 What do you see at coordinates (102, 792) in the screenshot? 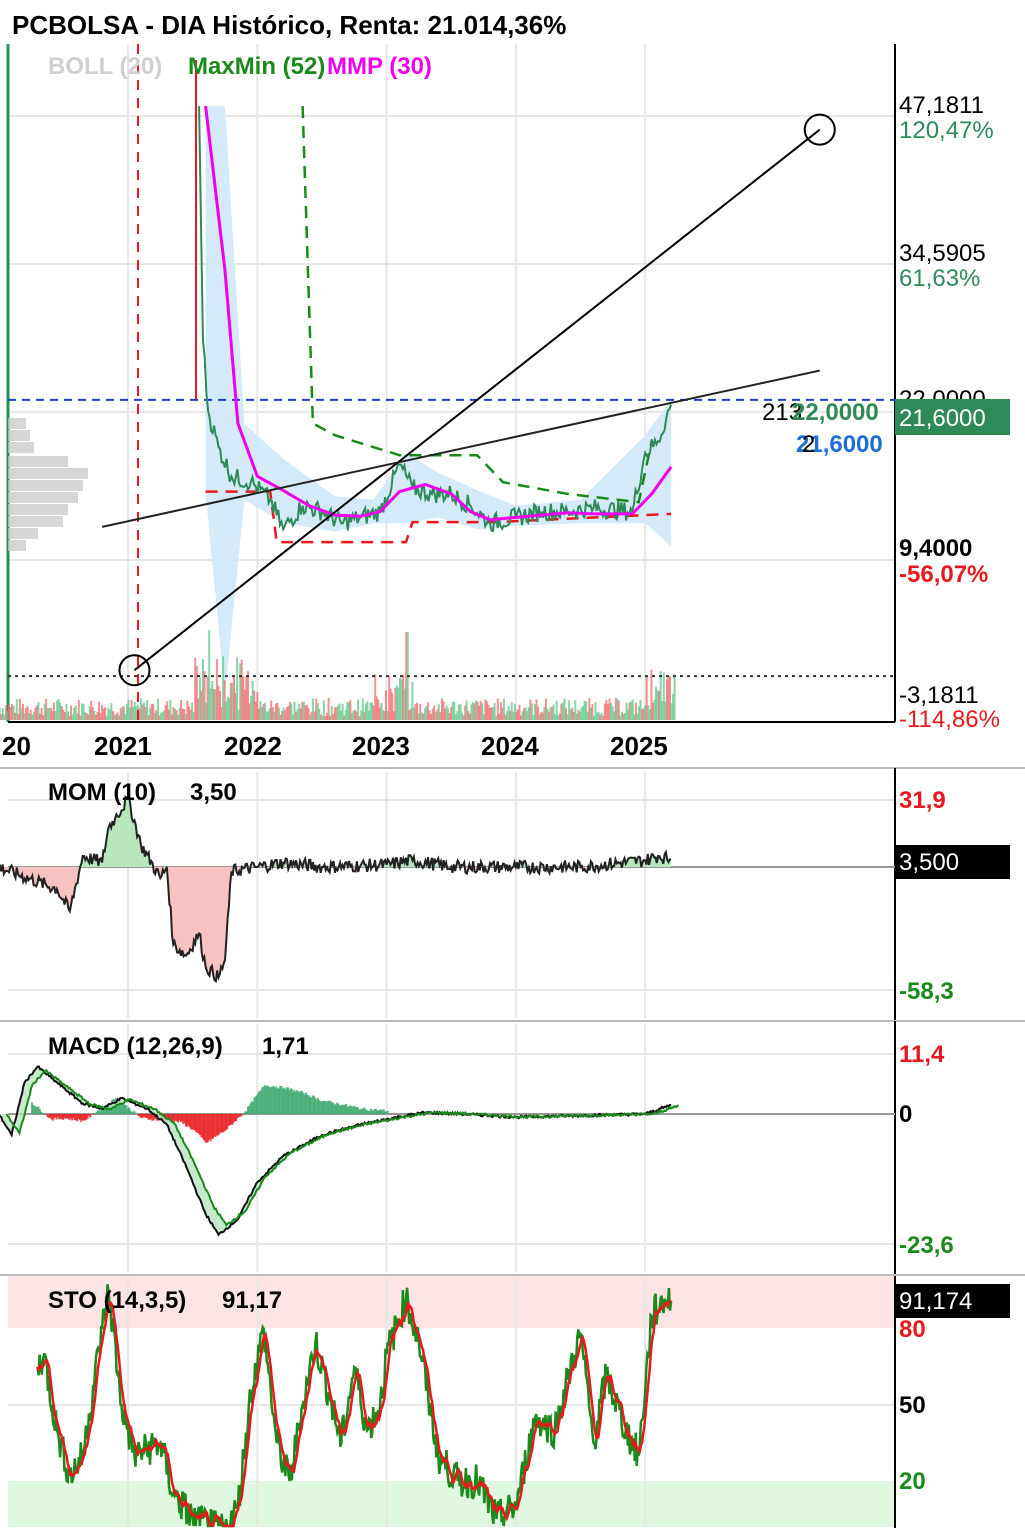
I see `mom-label: MOM (10)` at bounding box center [102, 792].